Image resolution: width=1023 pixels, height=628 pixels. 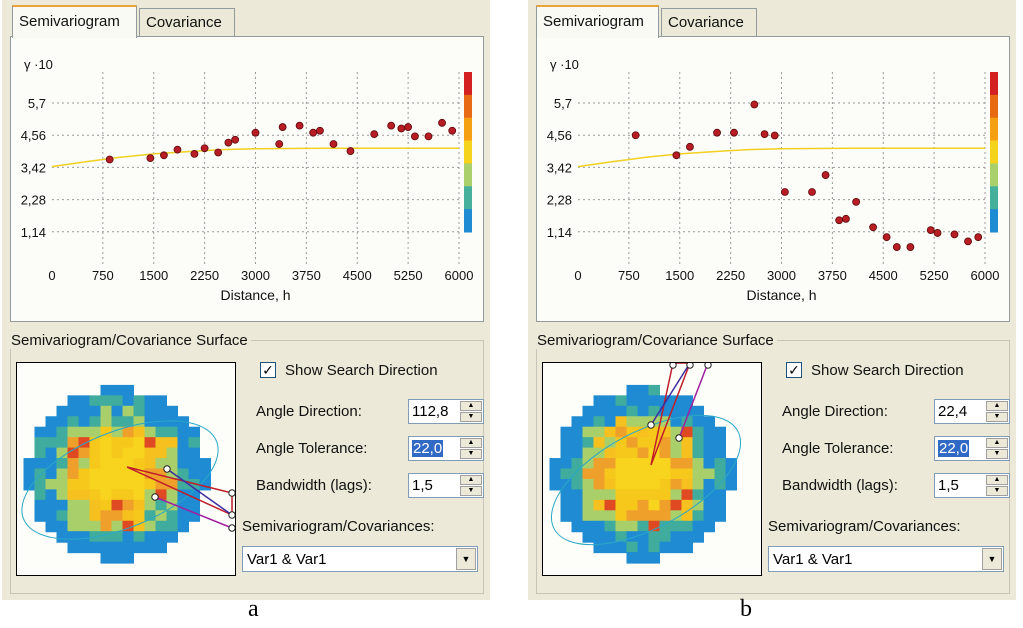 I want to click on angle-direction-spinner: 22,4 ▲ ▼, so click(x=972, y=411).